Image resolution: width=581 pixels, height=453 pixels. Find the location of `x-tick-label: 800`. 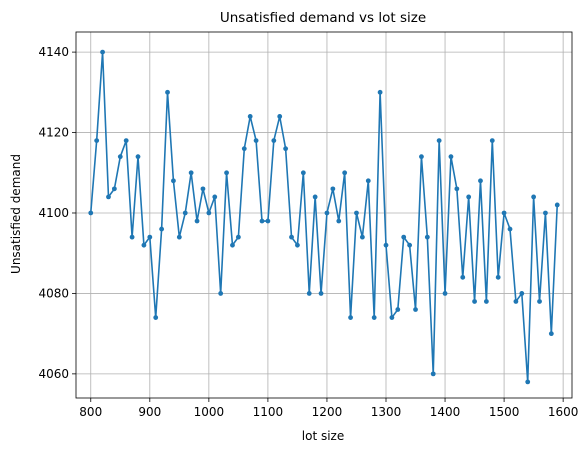

x-tick-label: 800 is located at coordinates (90, 412).